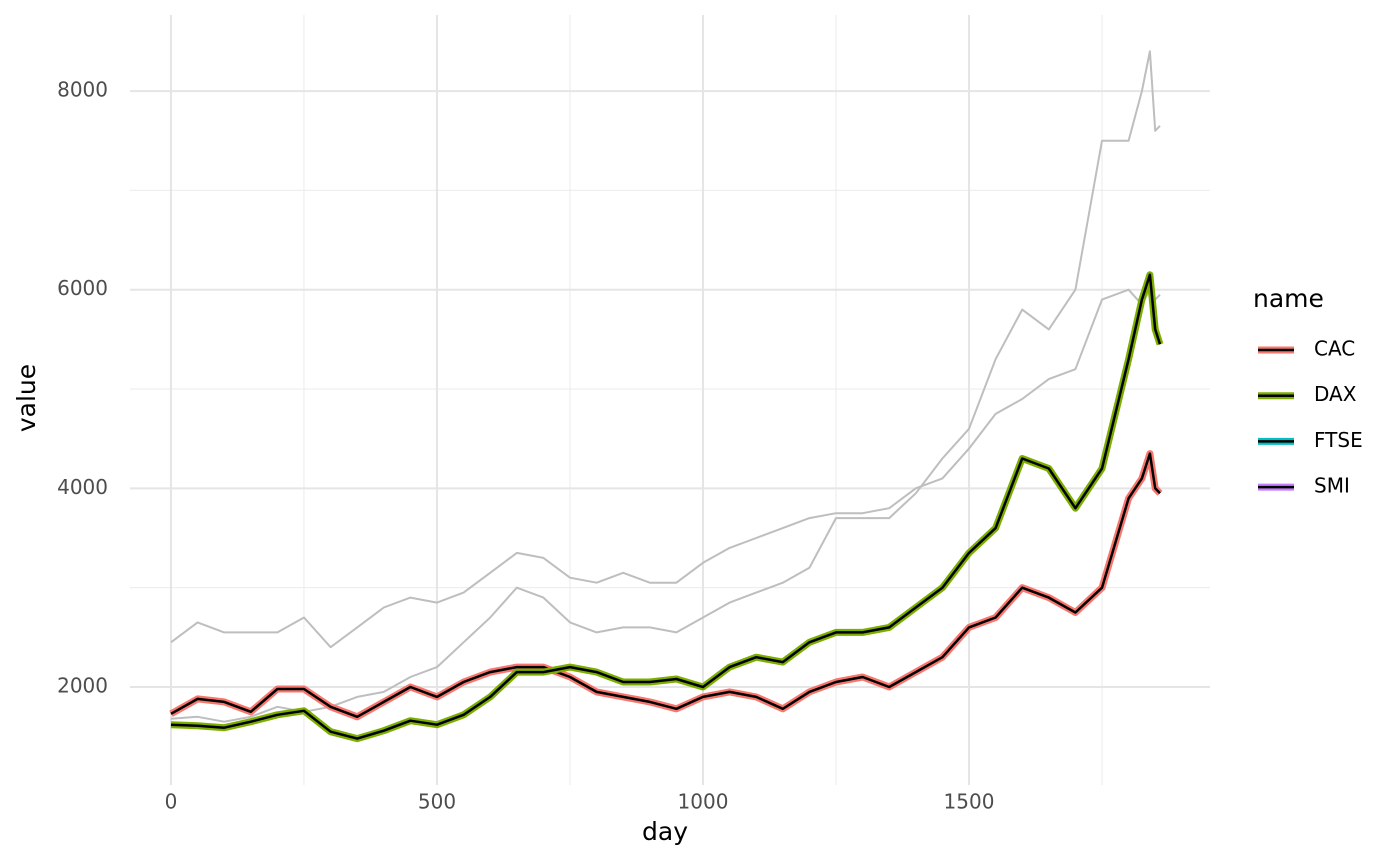 The height and width of the screenshot is (865, 1400). What do you see at coordinates (1332, 486) in the screenshot?
I see `legend-label: SMI` at bounding box center [1332, 486].